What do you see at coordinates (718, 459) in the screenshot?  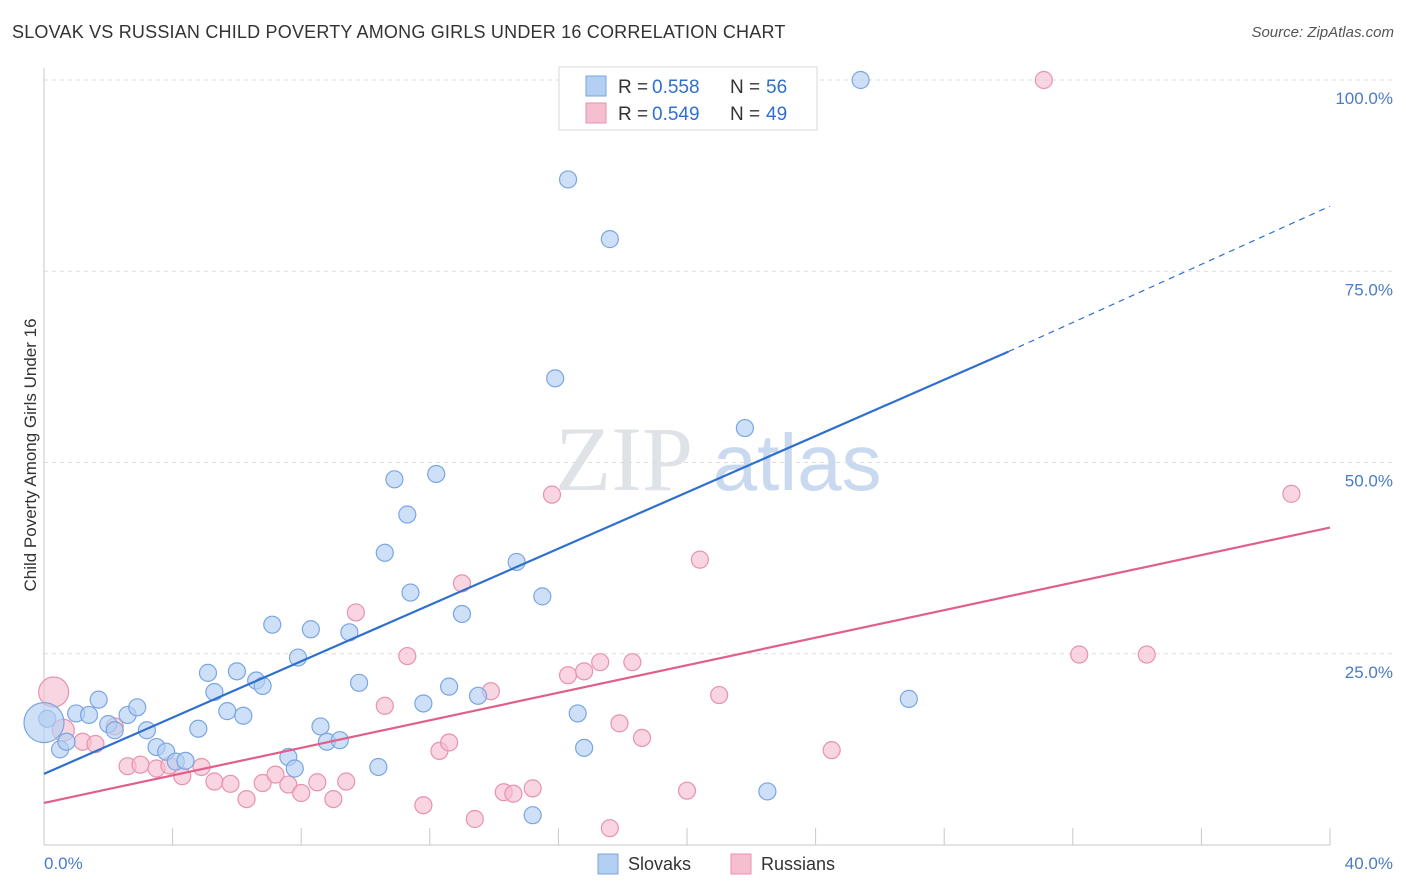 I see `watermark: ZIP atlas` at bounding box center [718, 459].